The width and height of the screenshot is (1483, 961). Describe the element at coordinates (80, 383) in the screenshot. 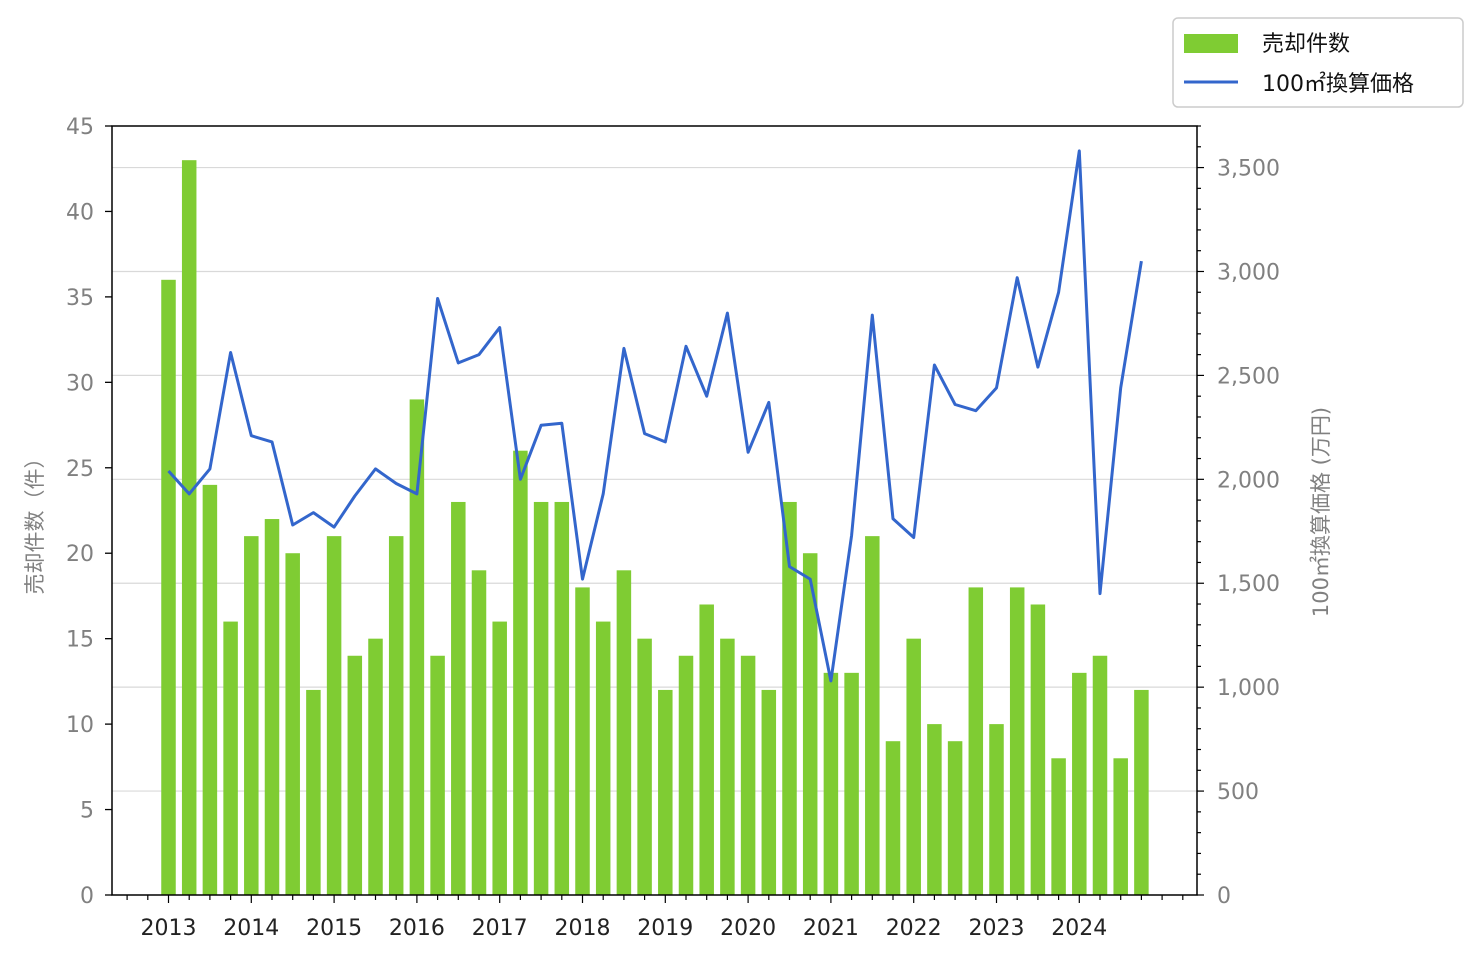

I see `left-tick-label: 30` at that location.